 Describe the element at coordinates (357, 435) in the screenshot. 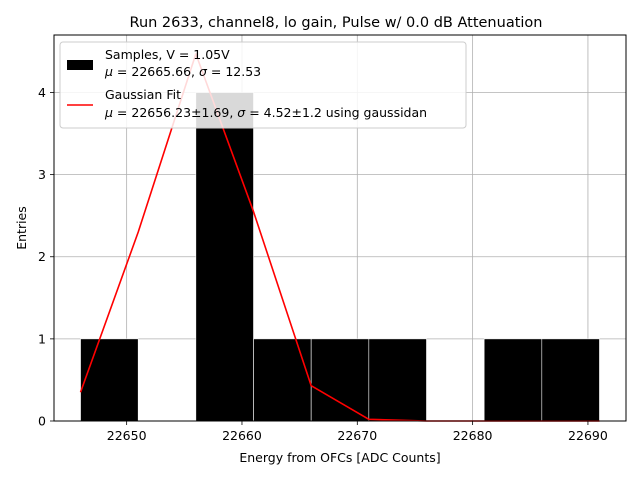

I see `x-tick-label: 22670` at that location.